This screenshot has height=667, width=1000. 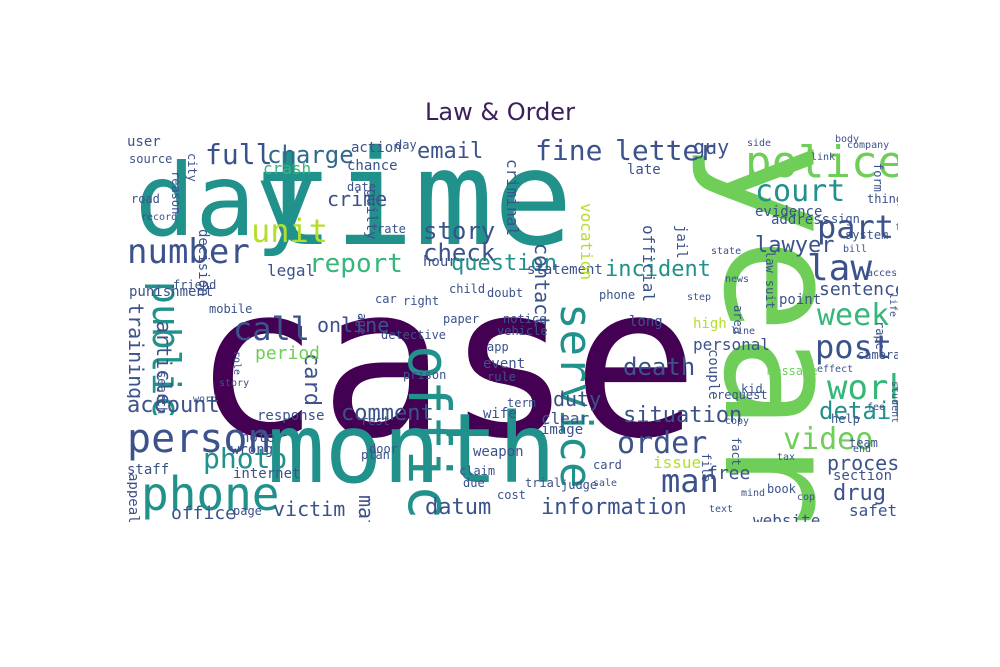 What do you see at coordinates (258, 438) in the screenshot?
I see `word-note: note` at bounding box center [258, 438].